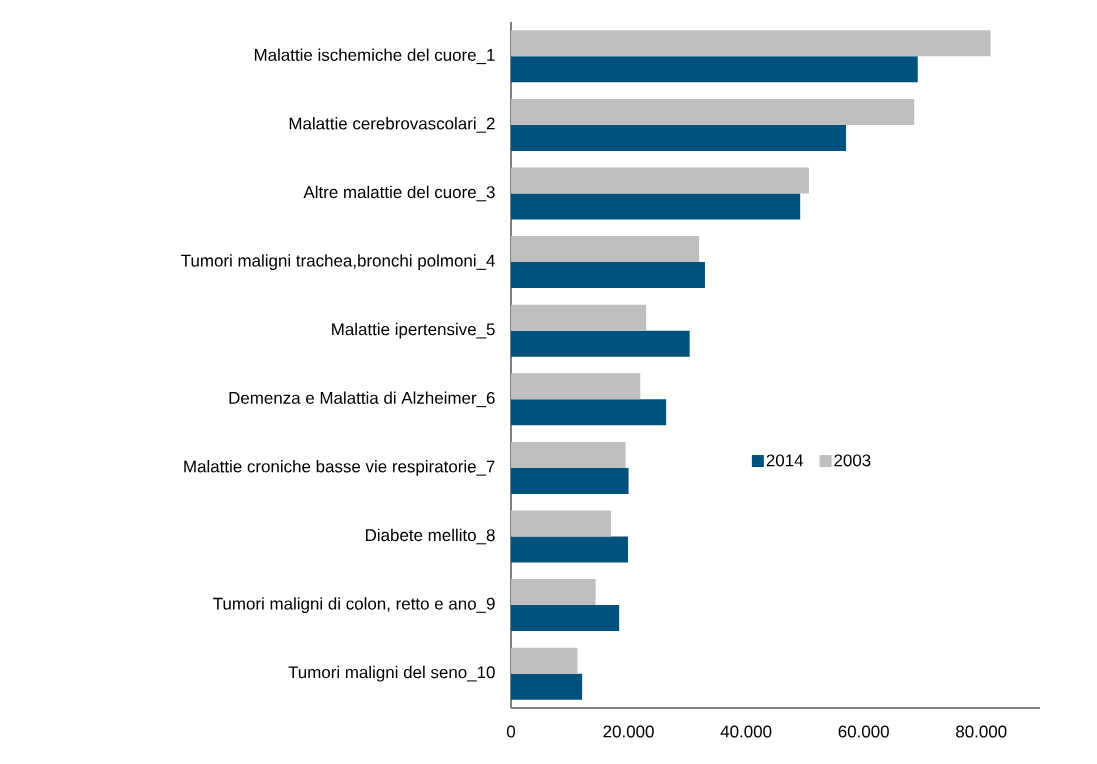  I want to click on y-tick-label: Demenza e Malattia di Alzheimer_6, so click(362, 399).